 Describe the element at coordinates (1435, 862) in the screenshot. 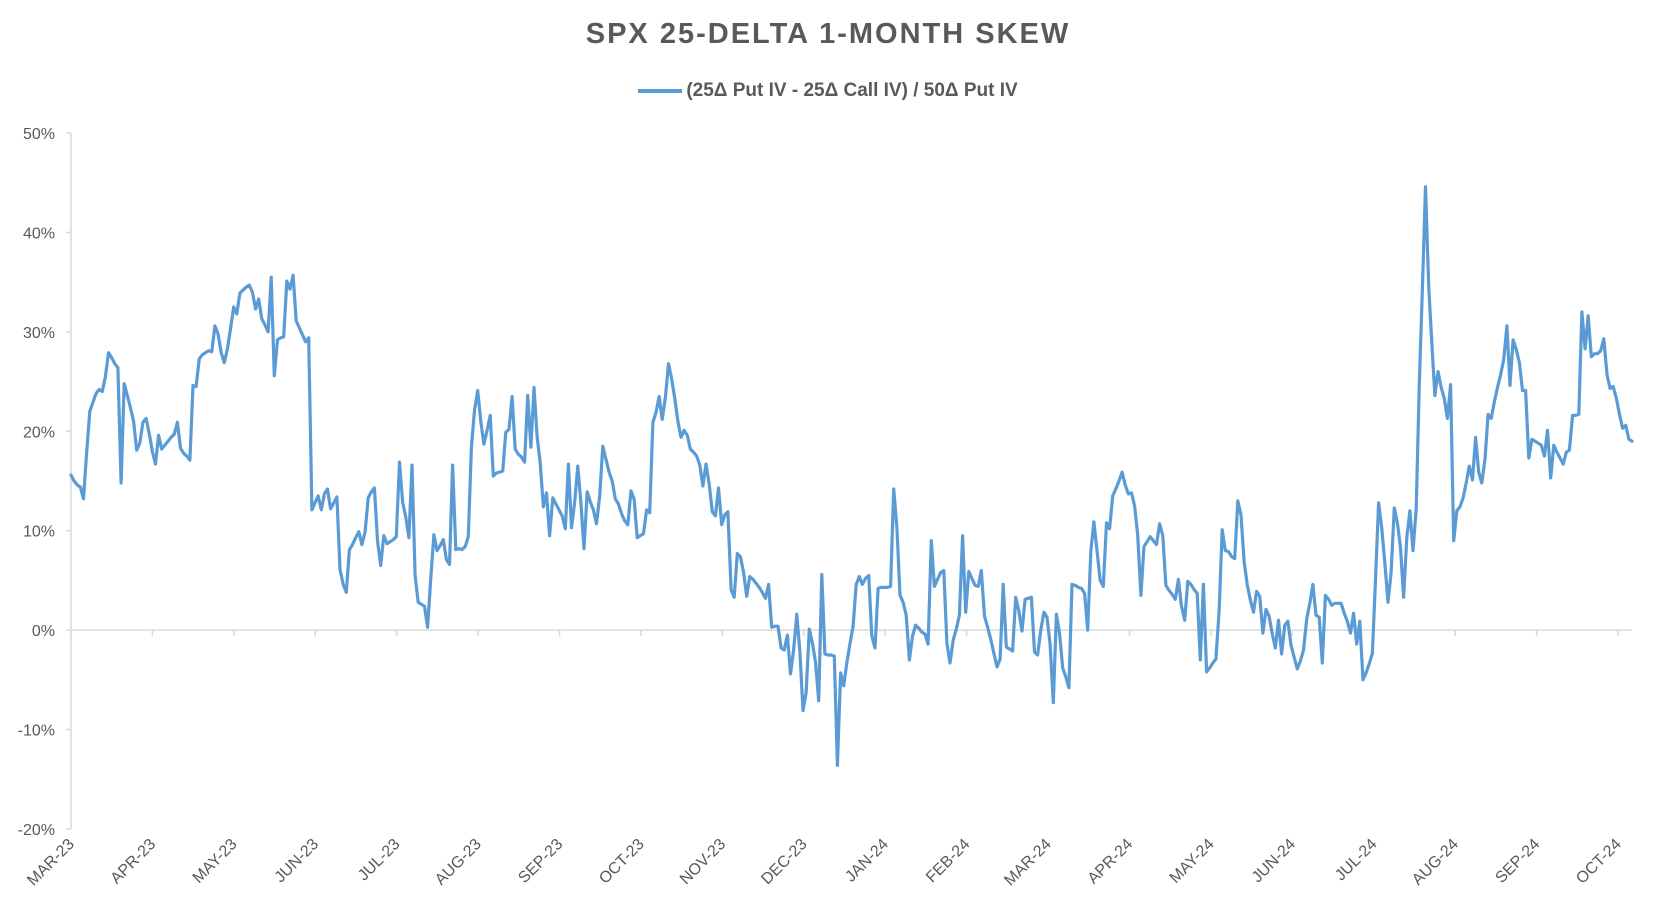

I see `x-tick-label: AUG-24` at that location.